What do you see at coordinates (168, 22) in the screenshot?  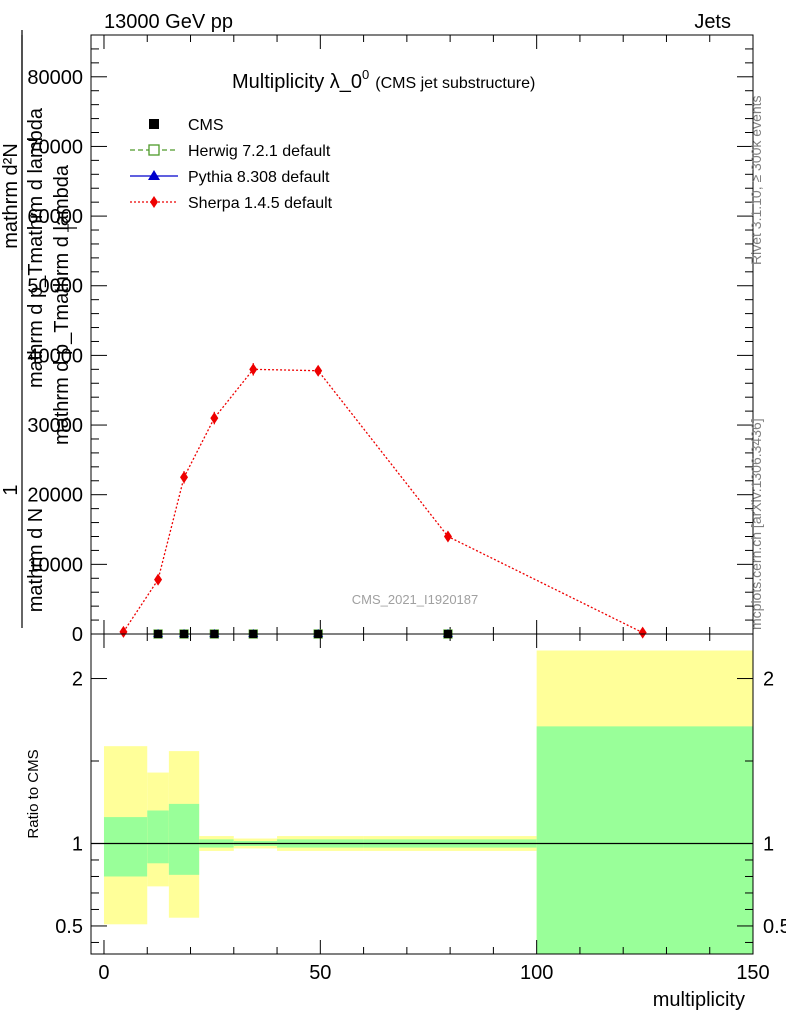 I see `header-left: 13000 GeV pp` at bounding box center [168, 22].